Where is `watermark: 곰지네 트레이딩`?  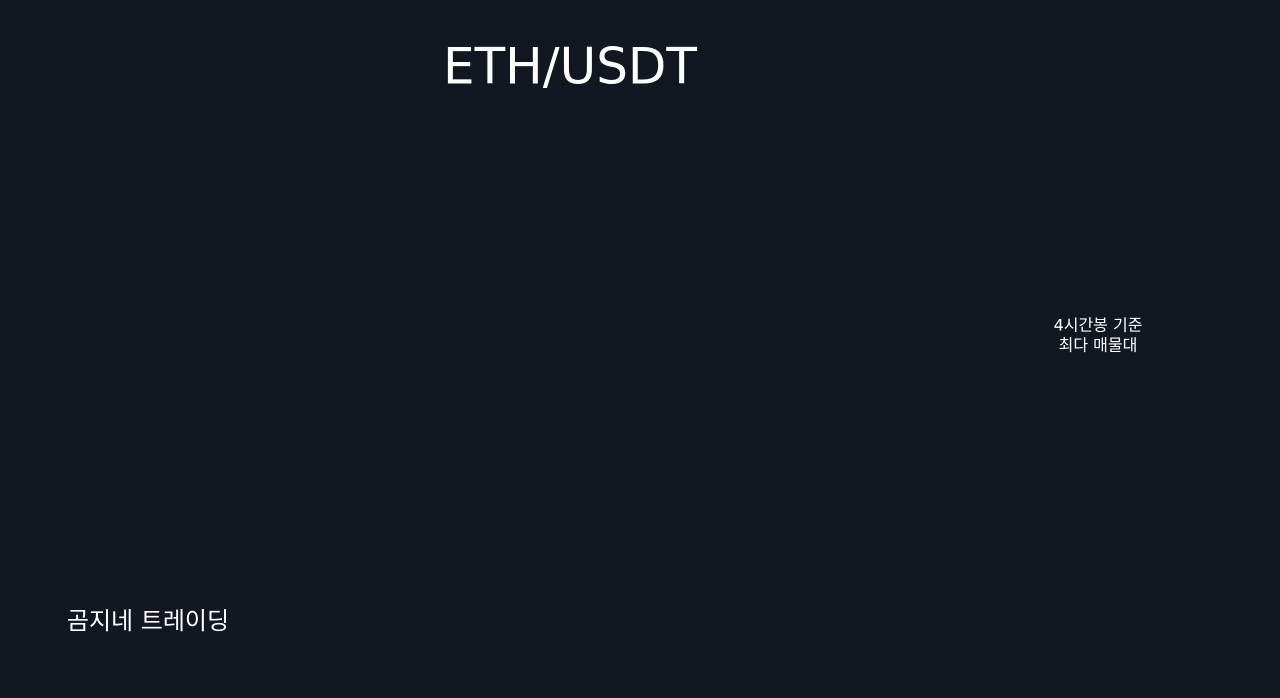
watermark: 곰지네 트레이딩 is located at coordinates (148, 621).